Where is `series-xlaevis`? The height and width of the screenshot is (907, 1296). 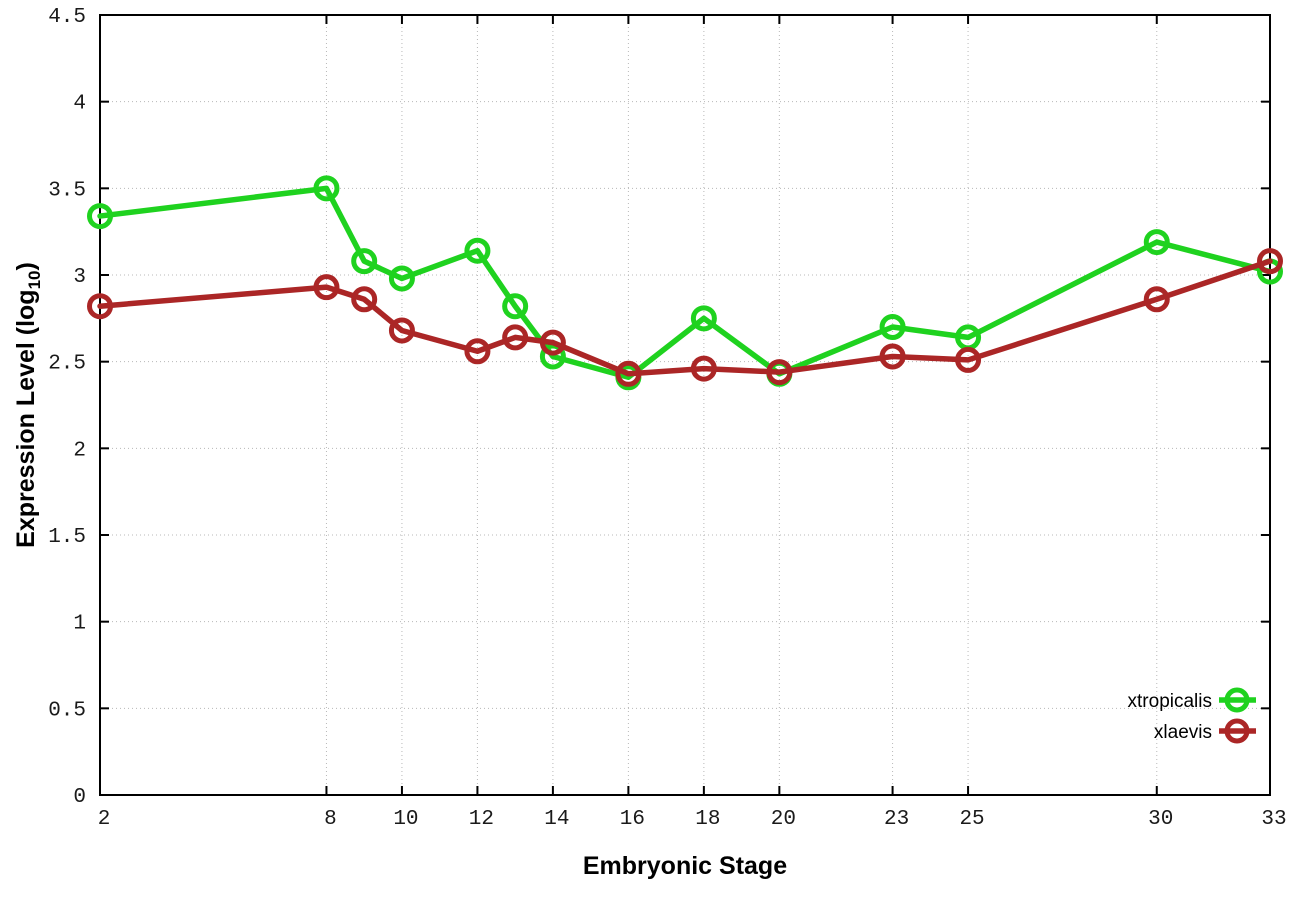
series-xlaevis is located at coordinates (685, 317).